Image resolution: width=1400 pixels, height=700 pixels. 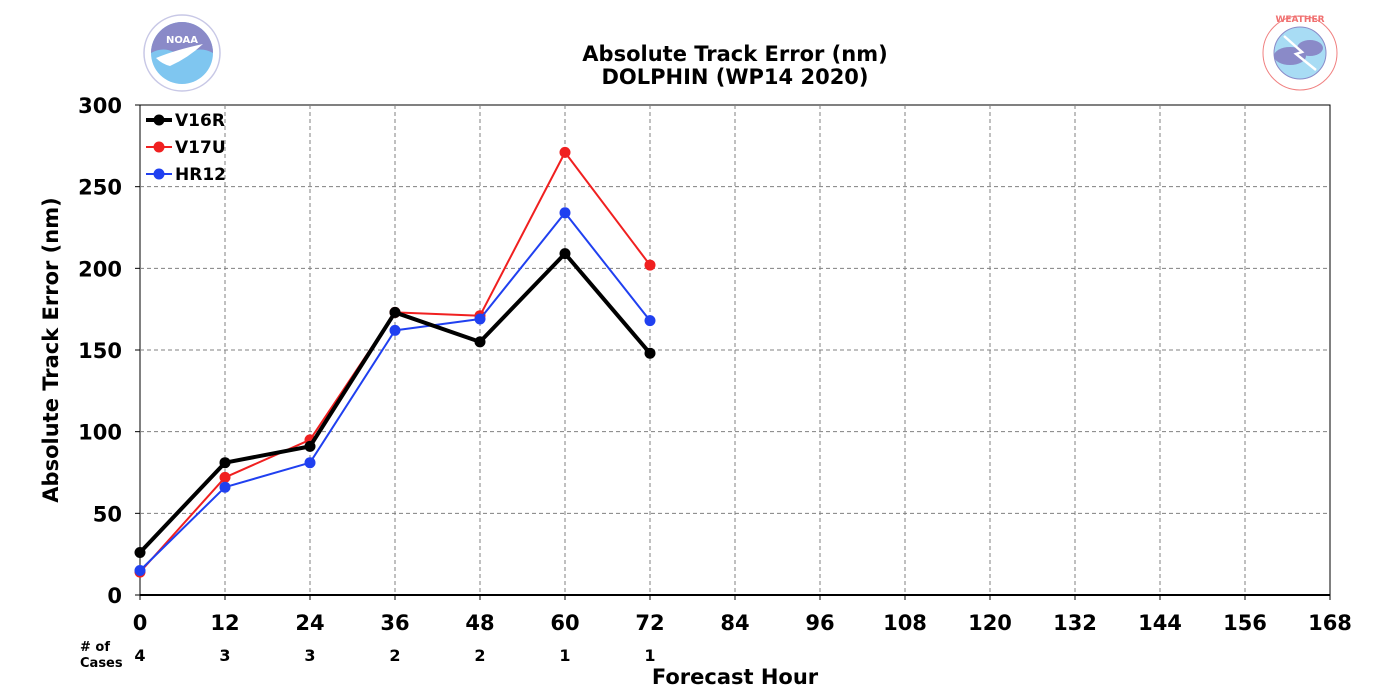 I want to click on legend-item-hr12: HR12, so click(x=186, y=175).